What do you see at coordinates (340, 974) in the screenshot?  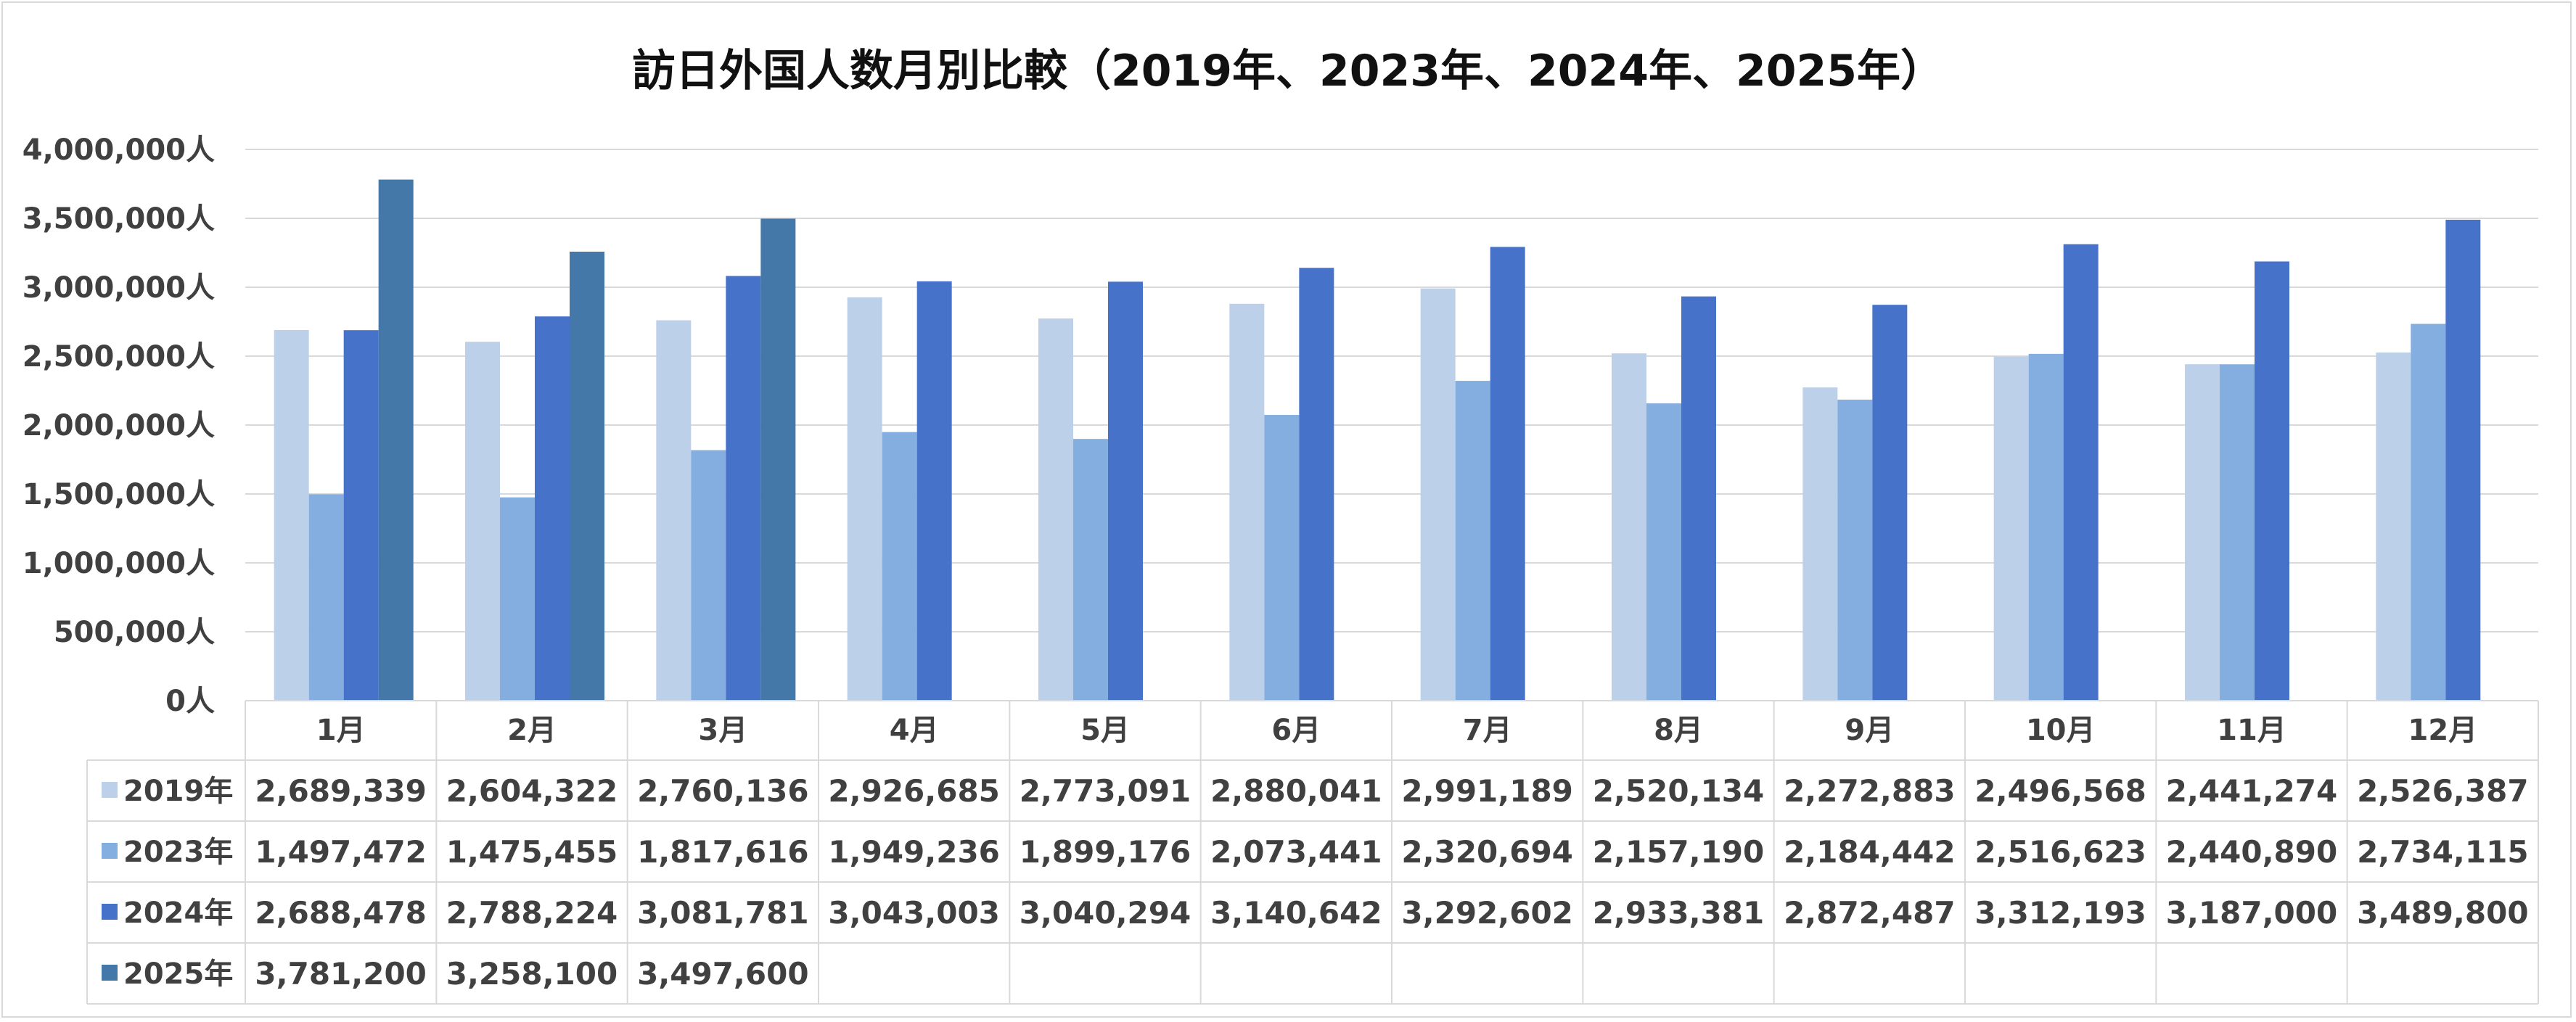 I see `table-cell: 3,781,200` at bounding box center [340, 974].